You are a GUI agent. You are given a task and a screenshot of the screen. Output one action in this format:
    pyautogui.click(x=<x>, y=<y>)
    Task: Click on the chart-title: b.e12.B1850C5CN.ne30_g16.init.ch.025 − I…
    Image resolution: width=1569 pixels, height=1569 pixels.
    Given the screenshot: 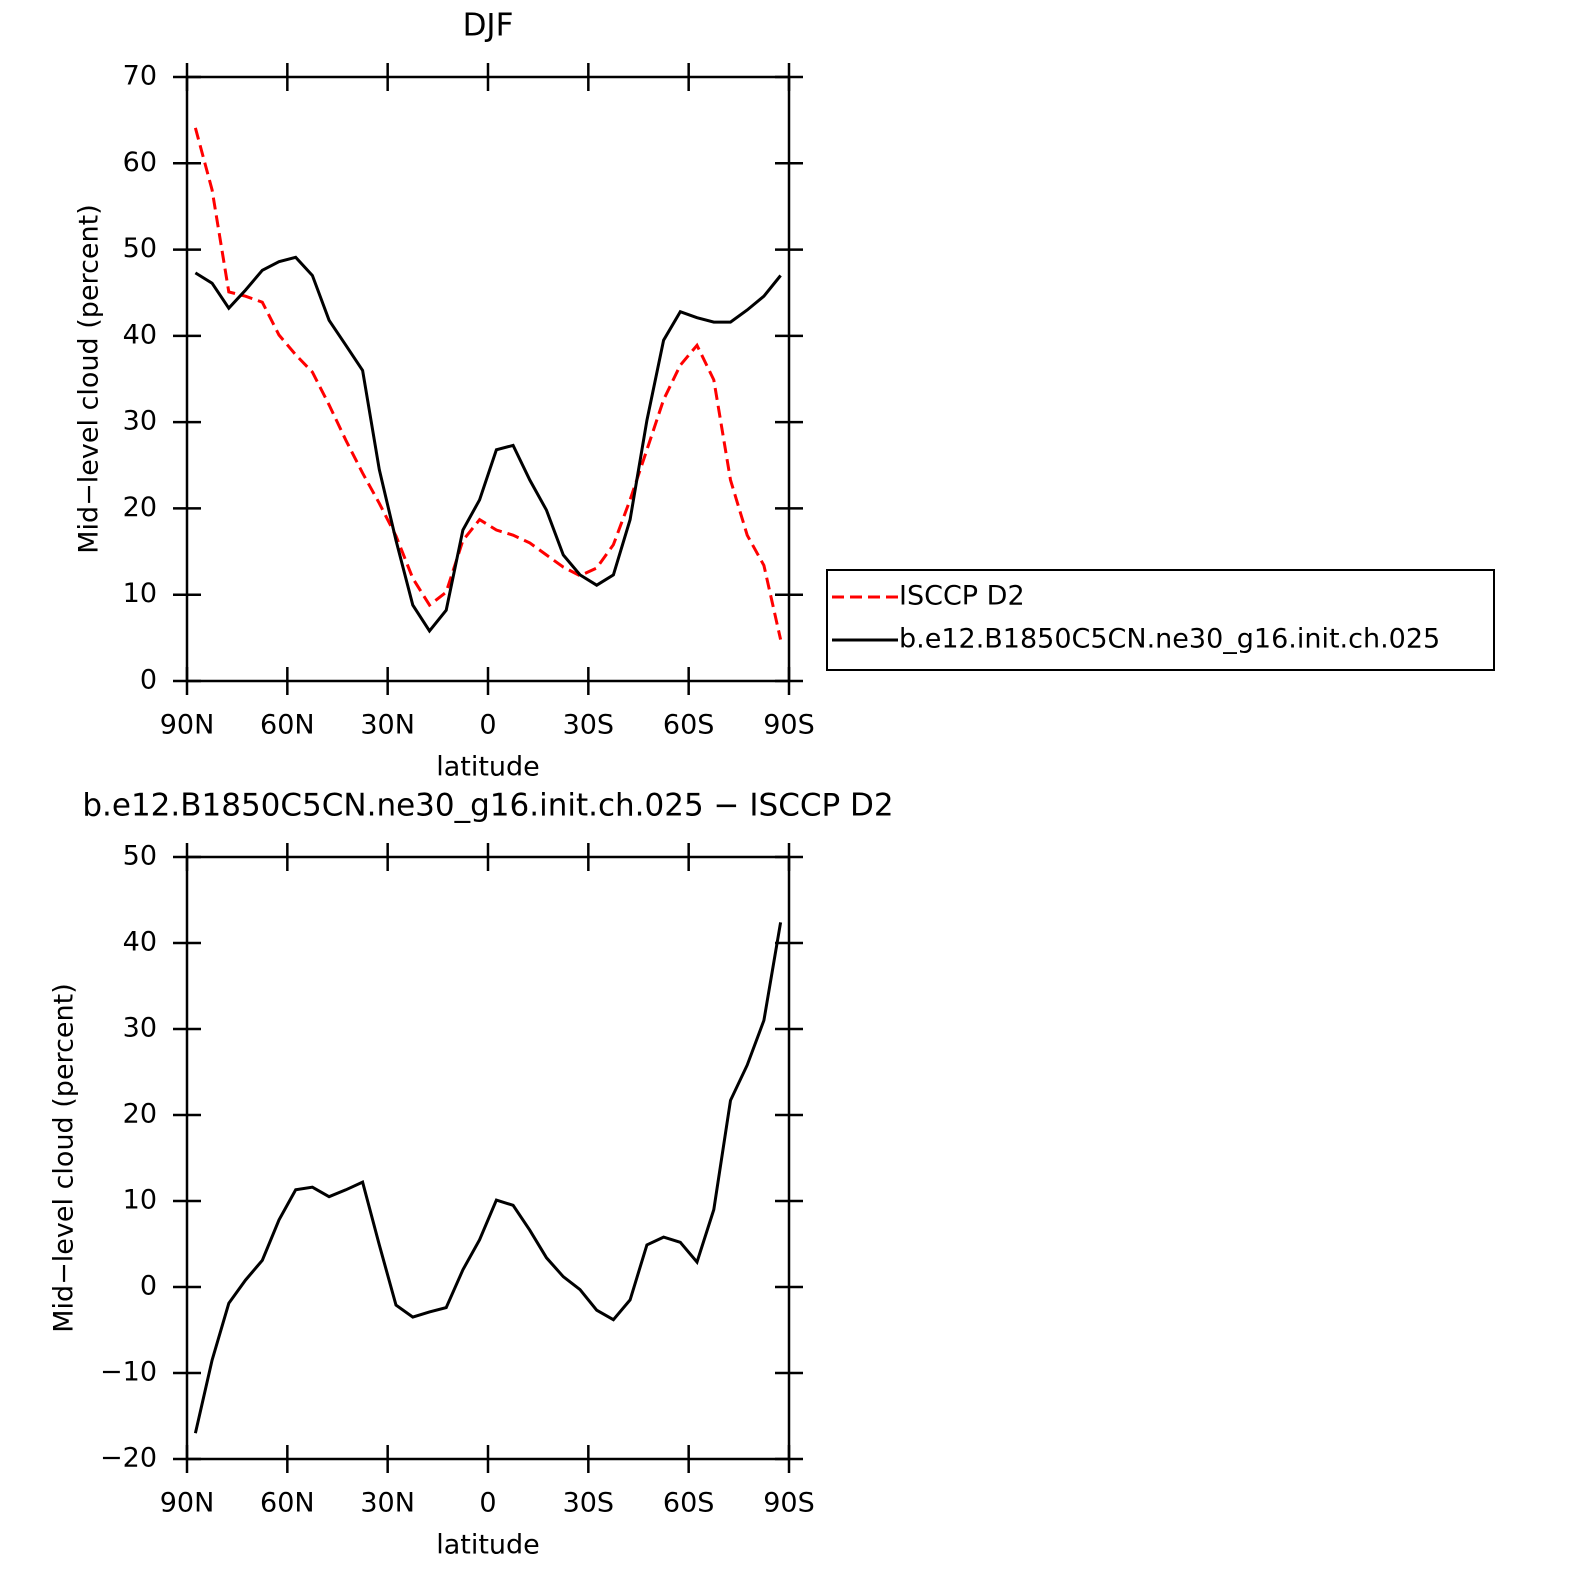 What is the action you would take?
    pyautogui.click(x=487, y=806)
    